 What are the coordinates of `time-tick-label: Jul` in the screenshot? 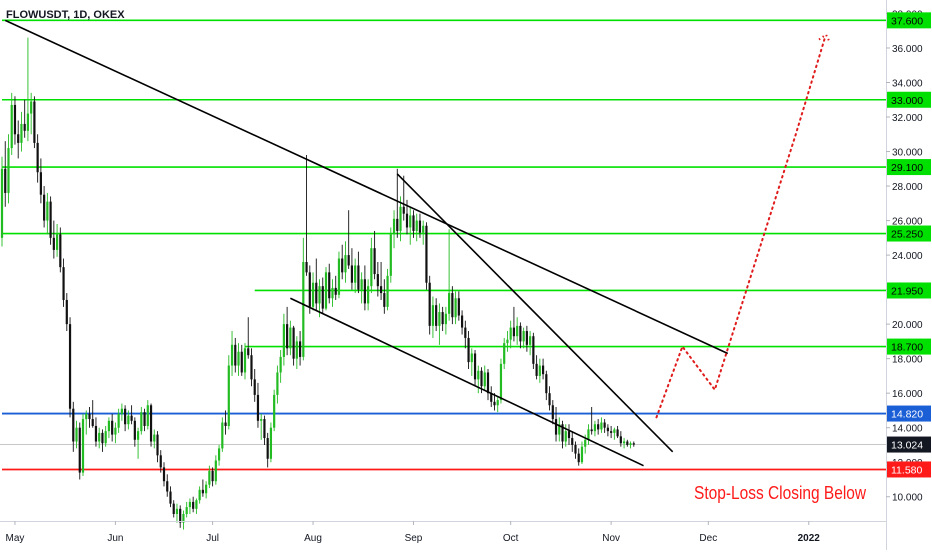 It's located at (212, 538).